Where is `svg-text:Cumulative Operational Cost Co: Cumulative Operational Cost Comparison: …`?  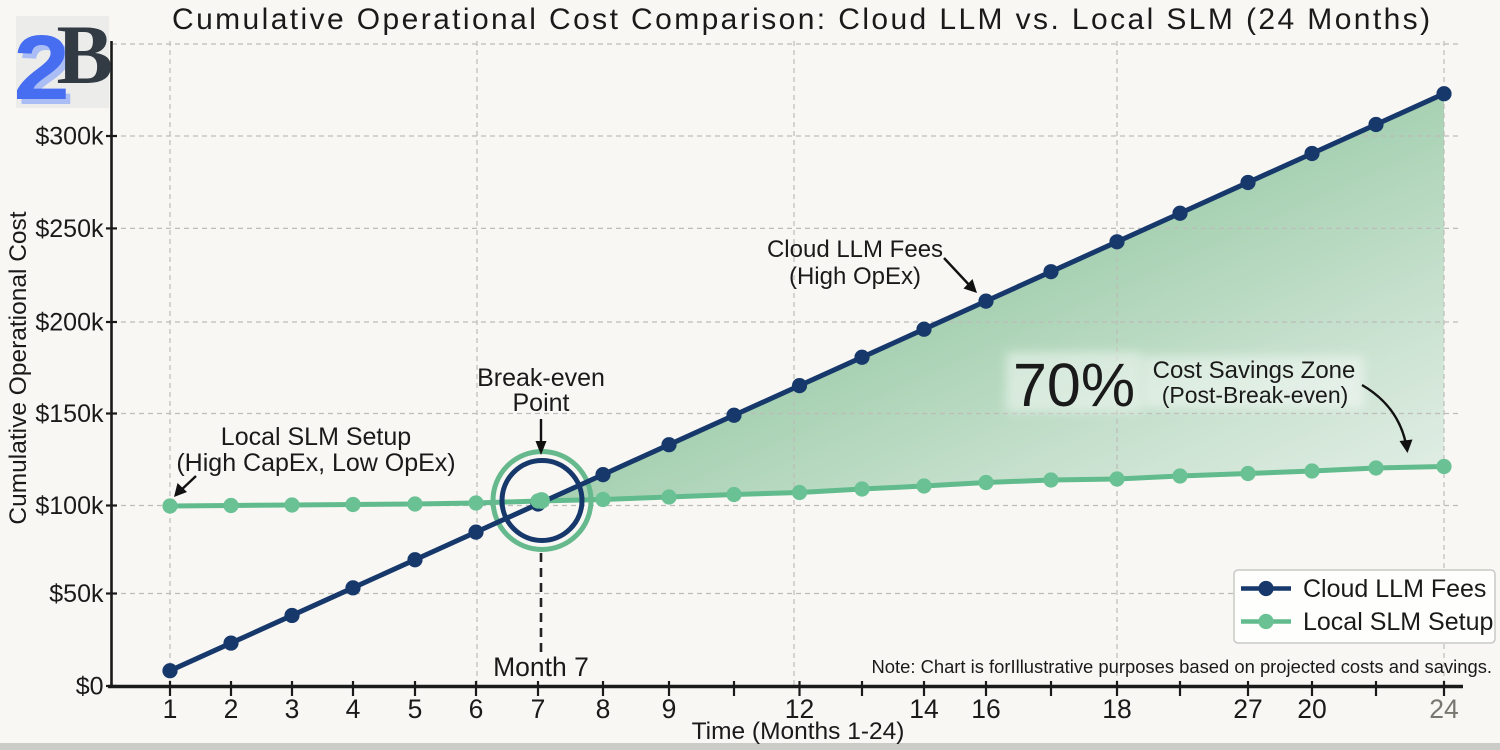
svg-text:Cumulative Operational Cost Co: Cumulative Operational Cost Comparison: … is located at coordinates (802, 19).